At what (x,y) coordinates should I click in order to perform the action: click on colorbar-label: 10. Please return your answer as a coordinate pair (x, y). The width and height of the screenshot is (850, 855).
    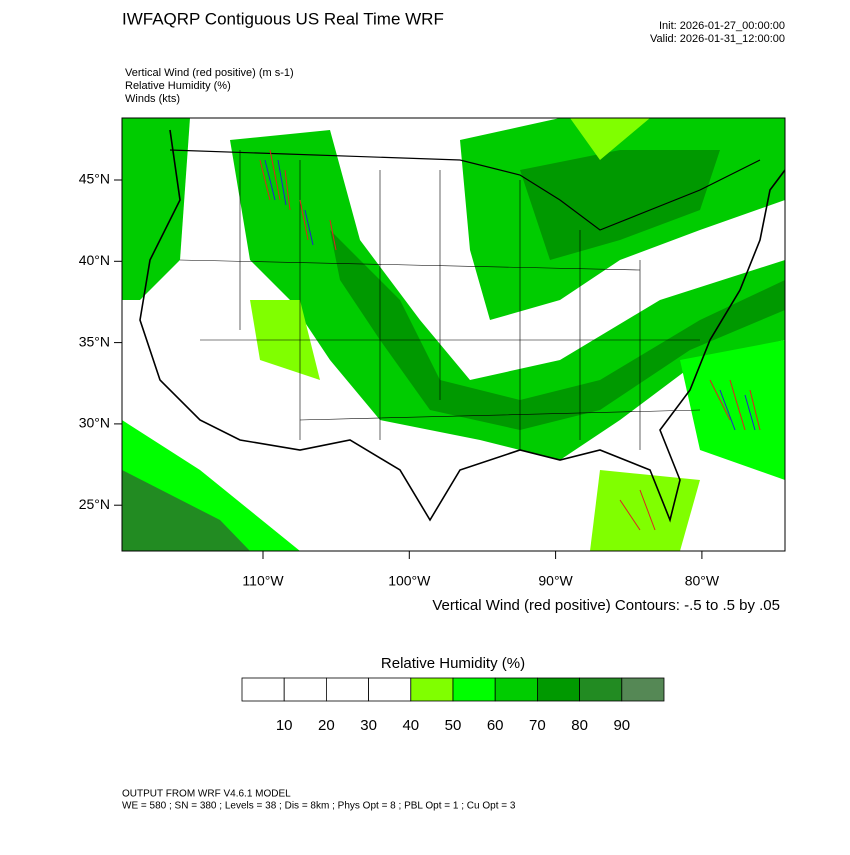
    Looking at the image, I should click on (284, 725).